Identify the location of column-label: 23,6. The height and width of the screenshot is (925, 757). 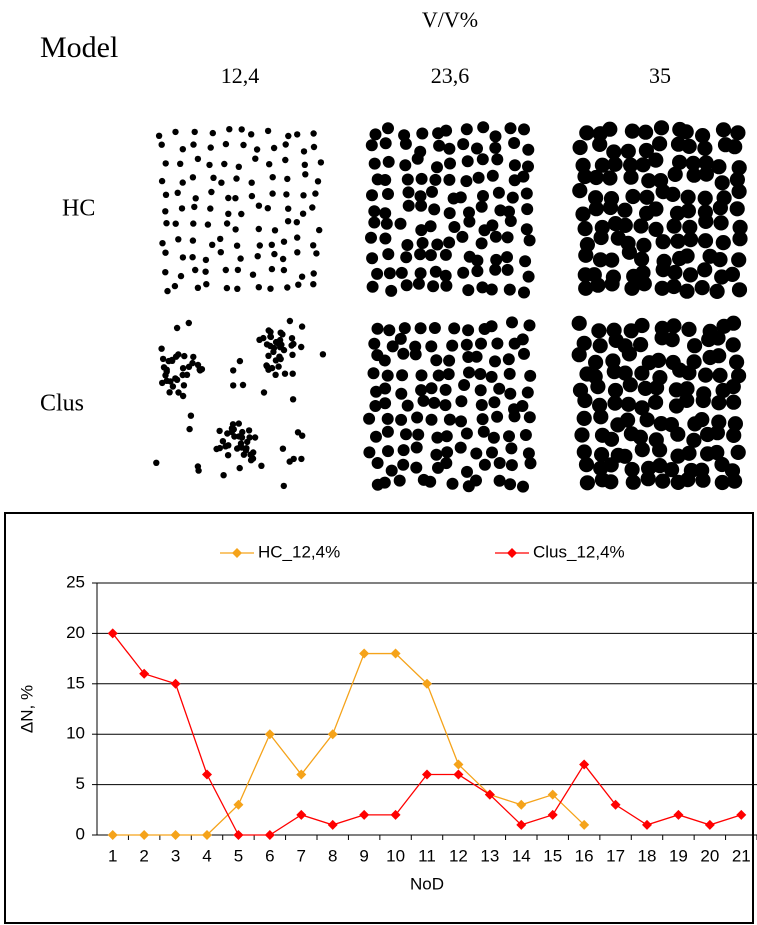
(450, 75).